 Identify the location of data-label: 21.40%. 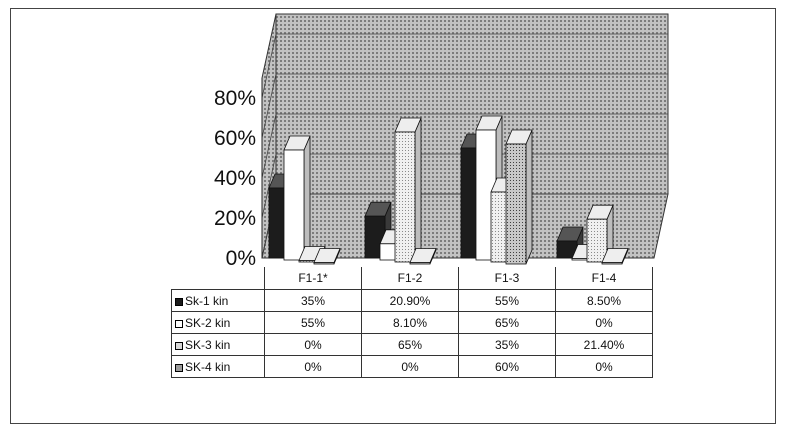
(604, 344).